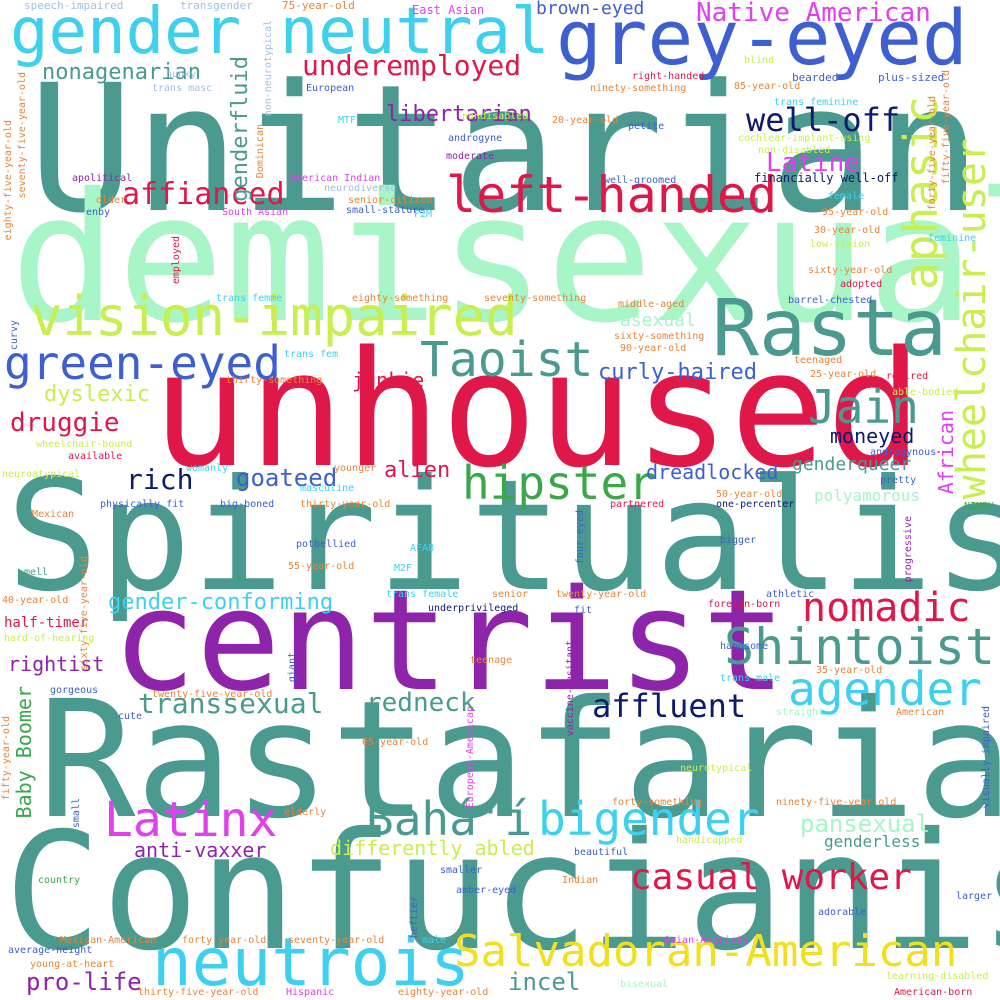 The height and width of the screenshot is (1000, 1000). Describe the element at coordinates (403, 568) in the screenshot. I see `word: M2F` at that location.